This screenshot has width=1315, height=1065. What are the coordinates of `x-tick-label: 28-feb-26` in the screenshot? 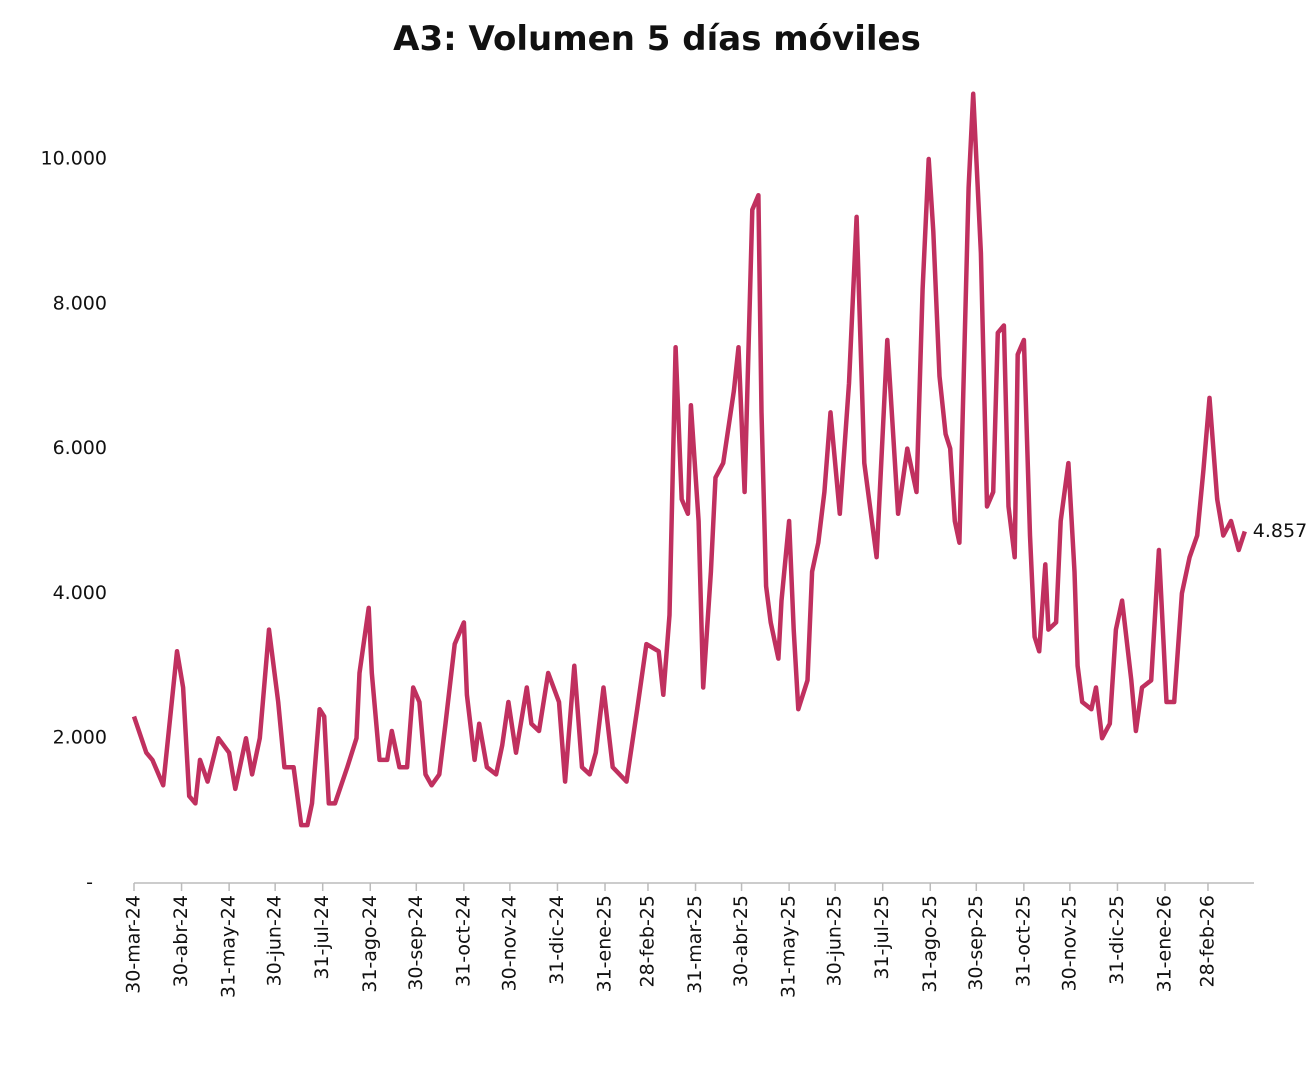 It's located at (1207, 941).